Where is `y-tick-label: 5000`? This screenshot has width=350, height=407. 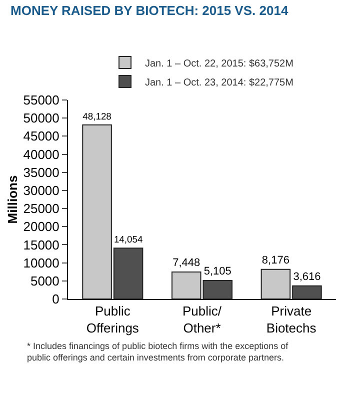 y-tick-label: 5000 is located at coordinates (45, 280).